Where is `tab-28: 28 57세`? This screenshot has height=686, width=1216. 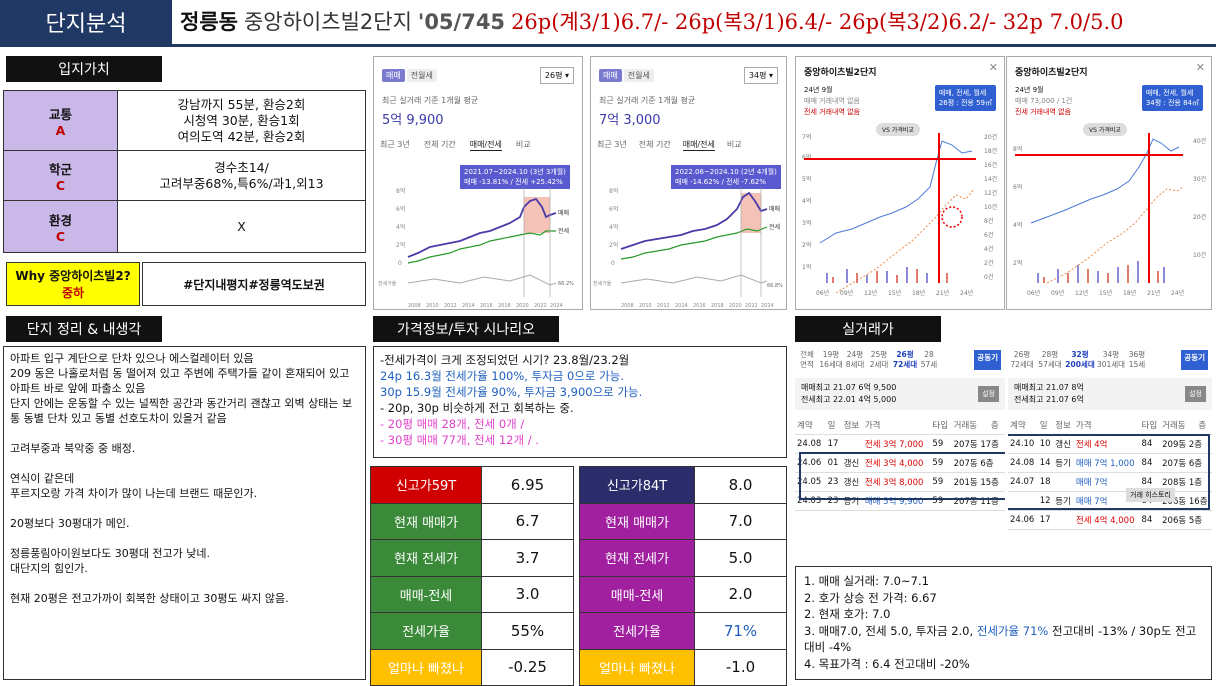
tab-28: 28 57세 is located at coordinates (929, 359).